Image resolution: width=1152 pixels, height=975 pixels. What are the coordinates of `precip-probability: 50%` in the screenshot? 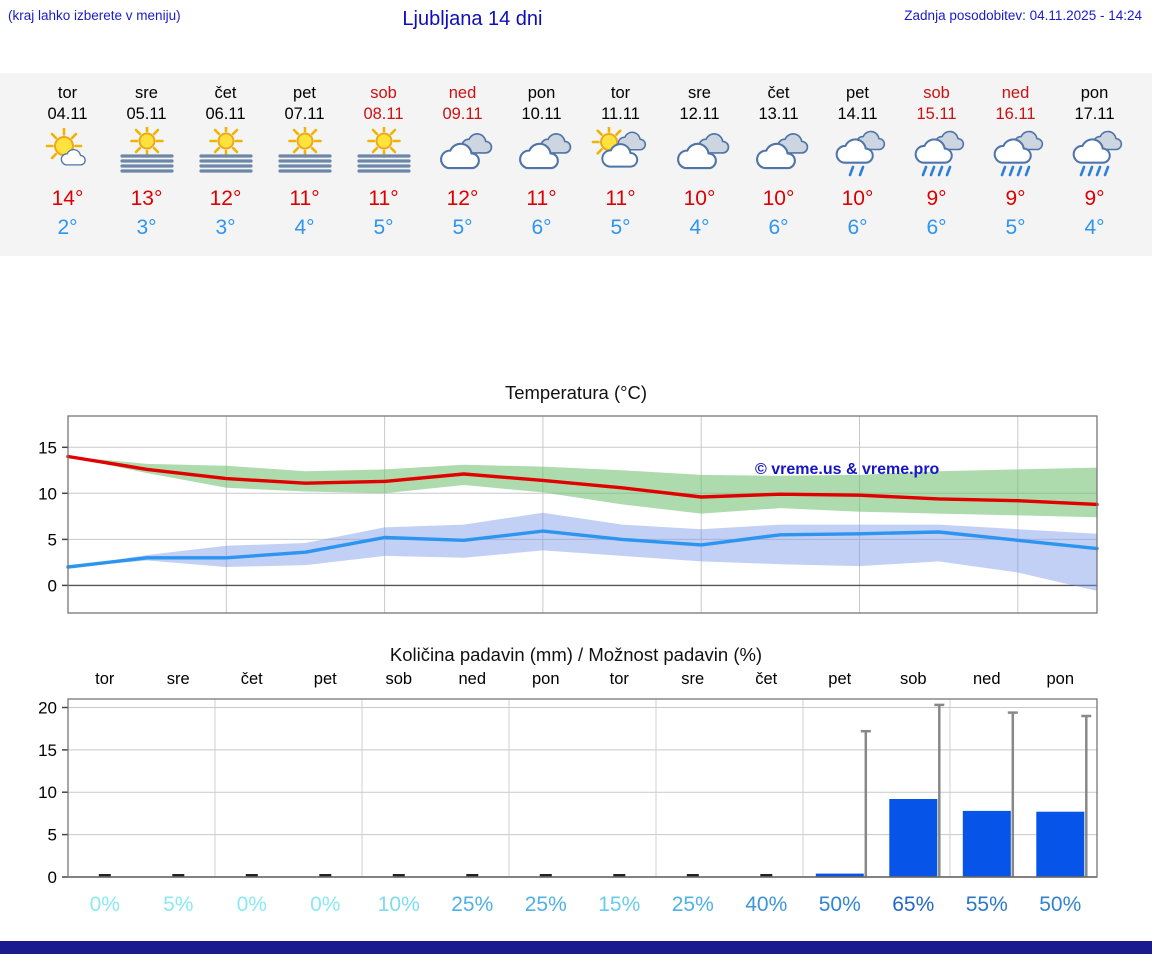 It's located at (839, 904).